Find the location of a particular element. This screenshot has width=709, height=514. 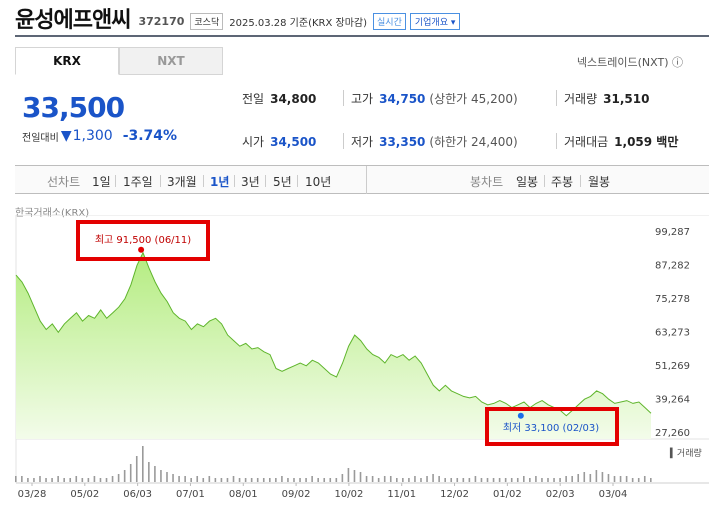

y-tick-label: 75,278 is located at coordinates (672, 299).